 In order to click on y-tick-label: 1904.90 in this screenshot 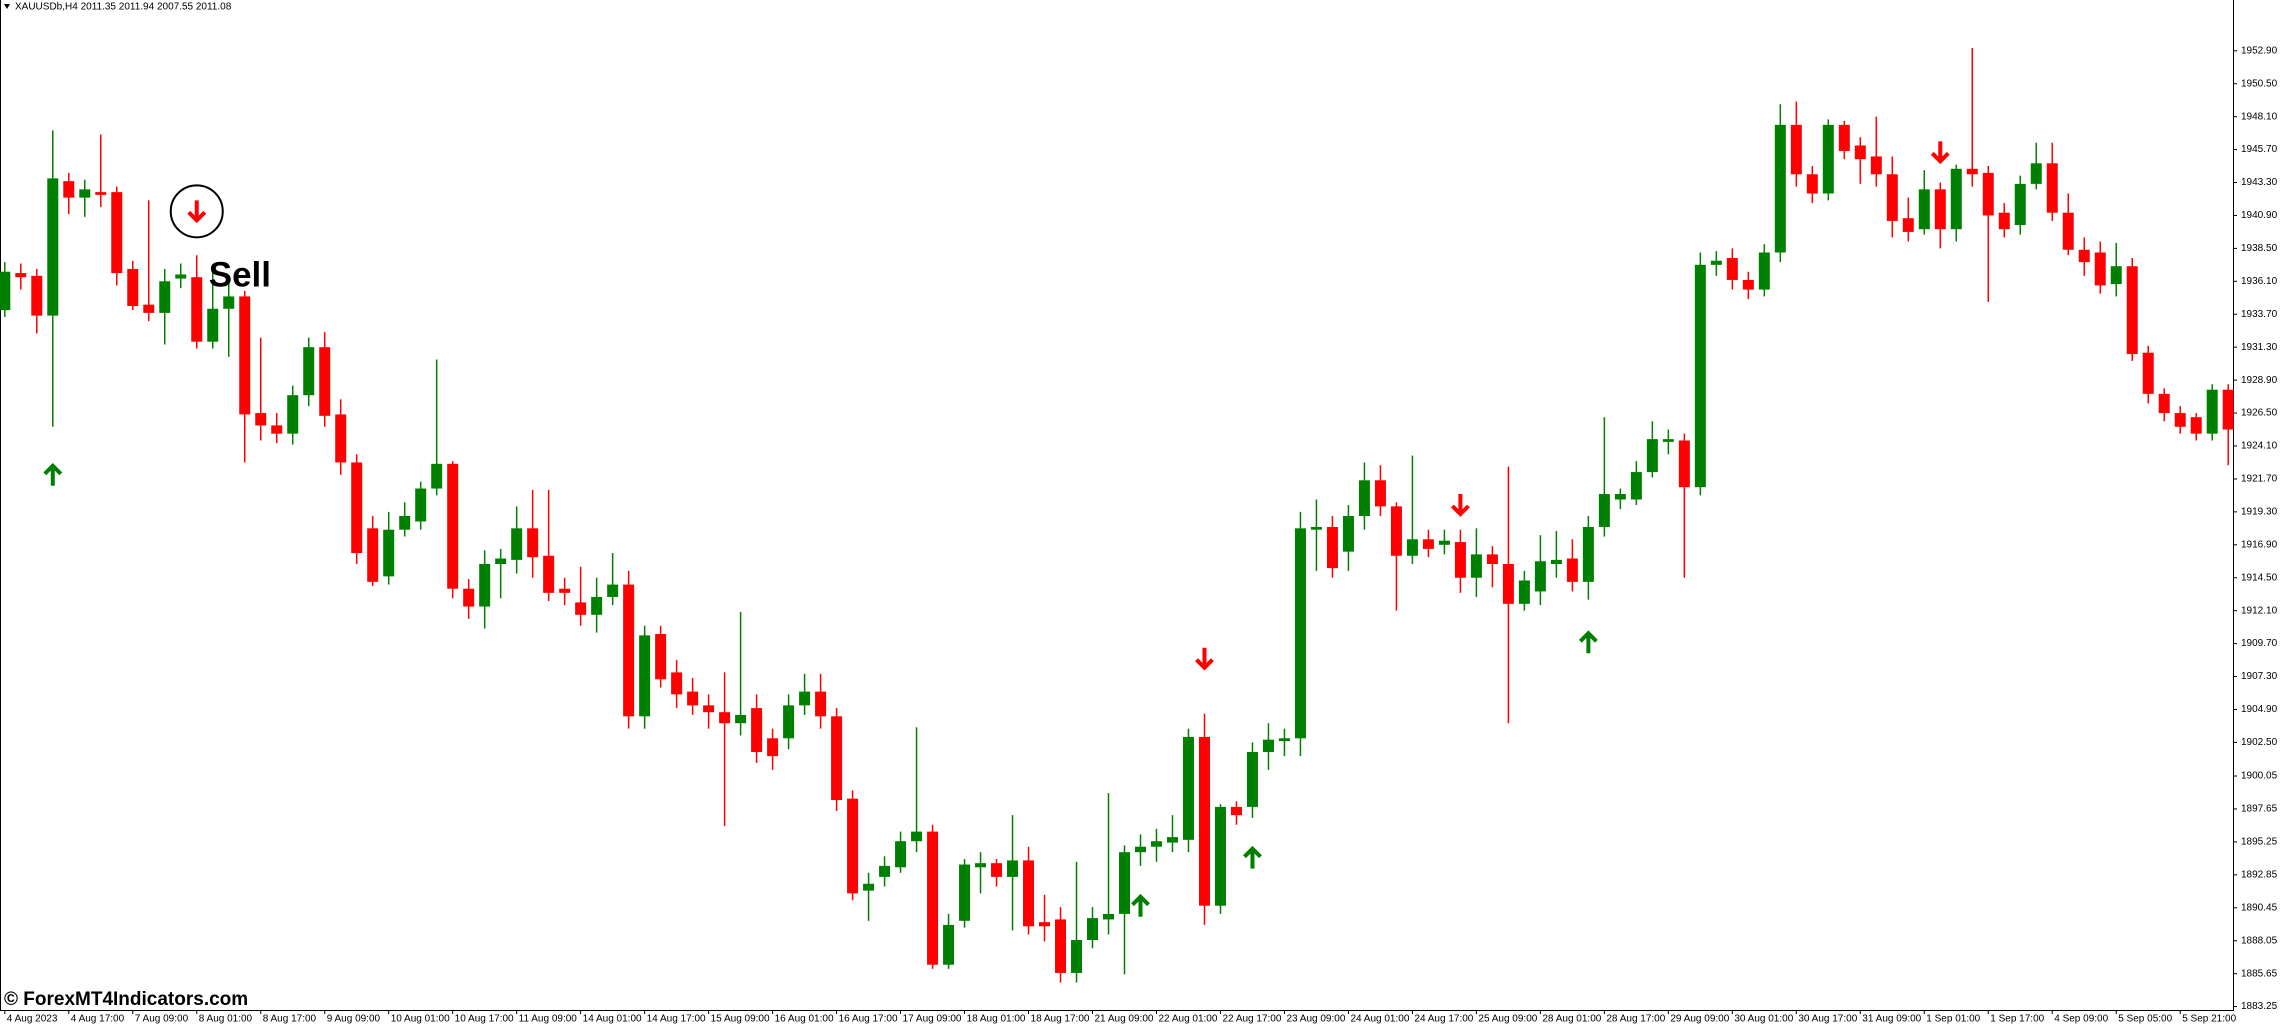, I will do `click(2259, 709)`.